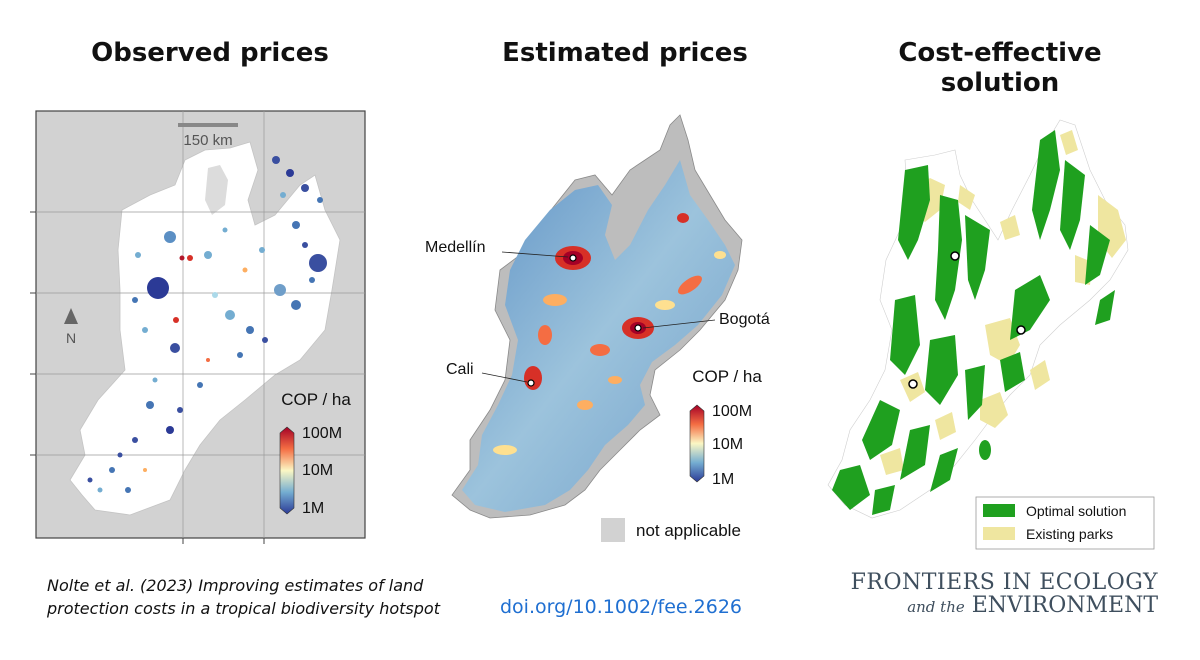  I want to click on north-arrow-icon, so click(71, 316).